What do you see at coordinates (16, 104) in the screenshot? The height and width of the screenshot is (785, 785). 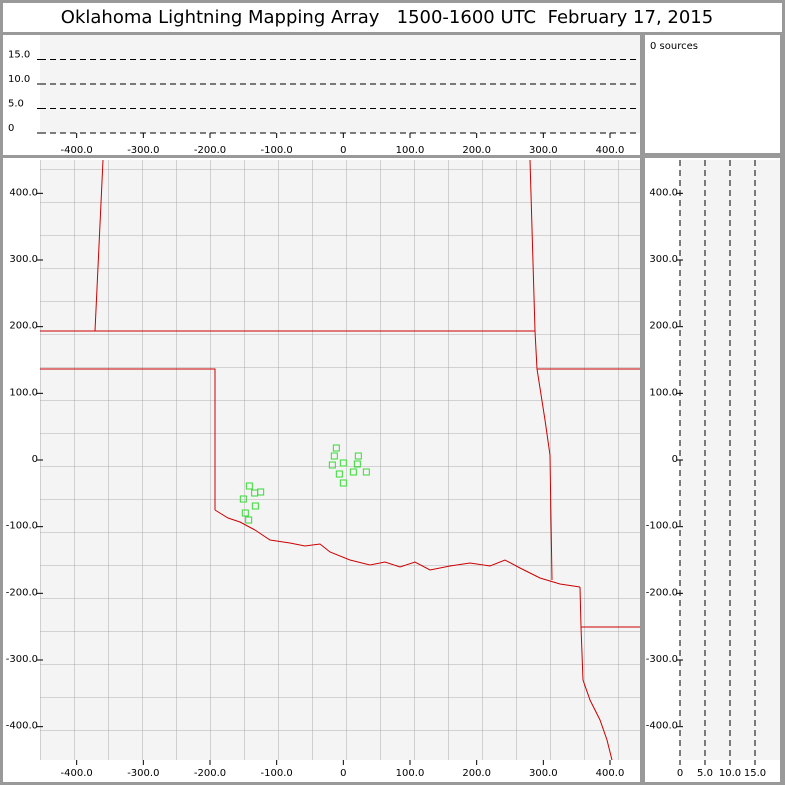 I see `y-tick-label: 5.0` at bounding box center [16, 104].